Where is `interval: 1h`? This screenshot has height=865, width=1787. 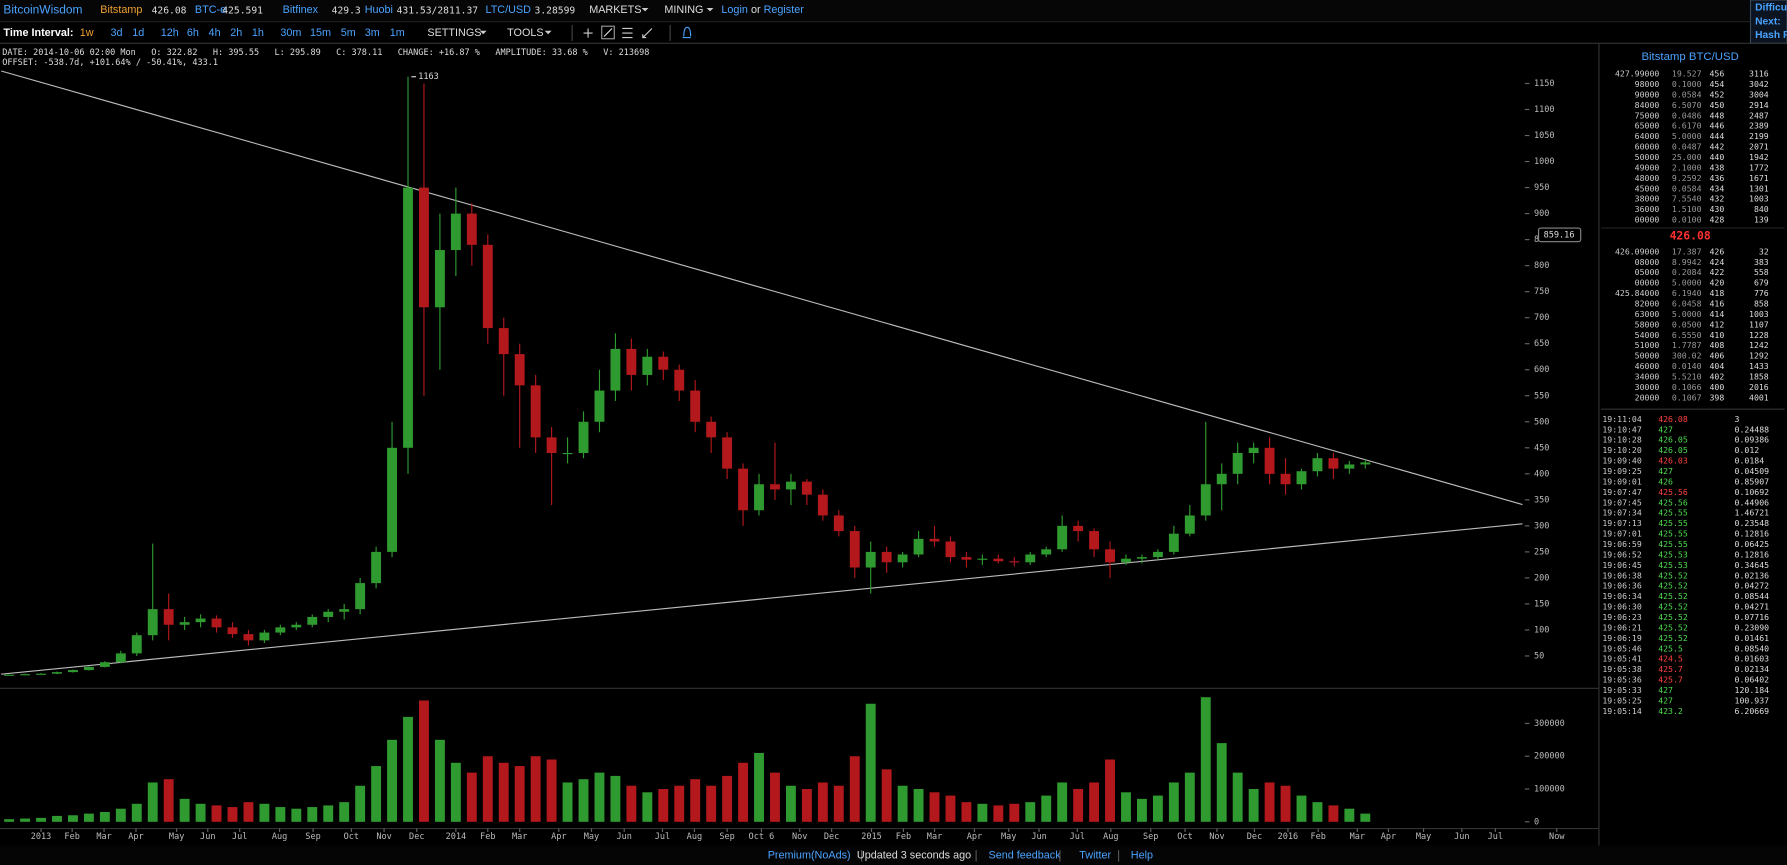
interval: 1h is located at coordinates (258, 33).